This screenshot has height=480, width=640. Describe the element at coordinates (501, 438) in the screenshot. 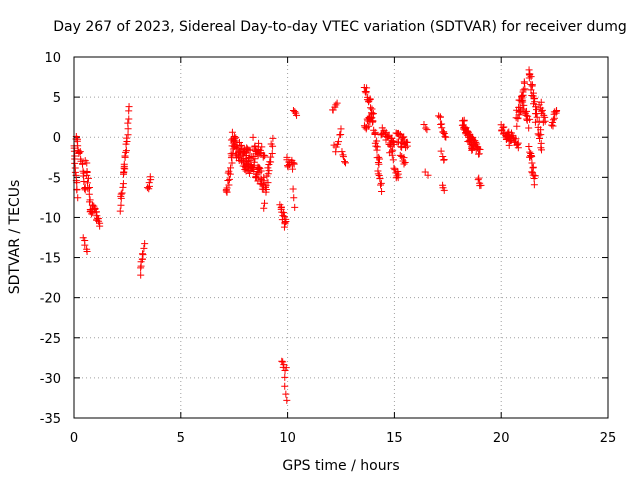

I see `x-tick-label: 20` at that location.